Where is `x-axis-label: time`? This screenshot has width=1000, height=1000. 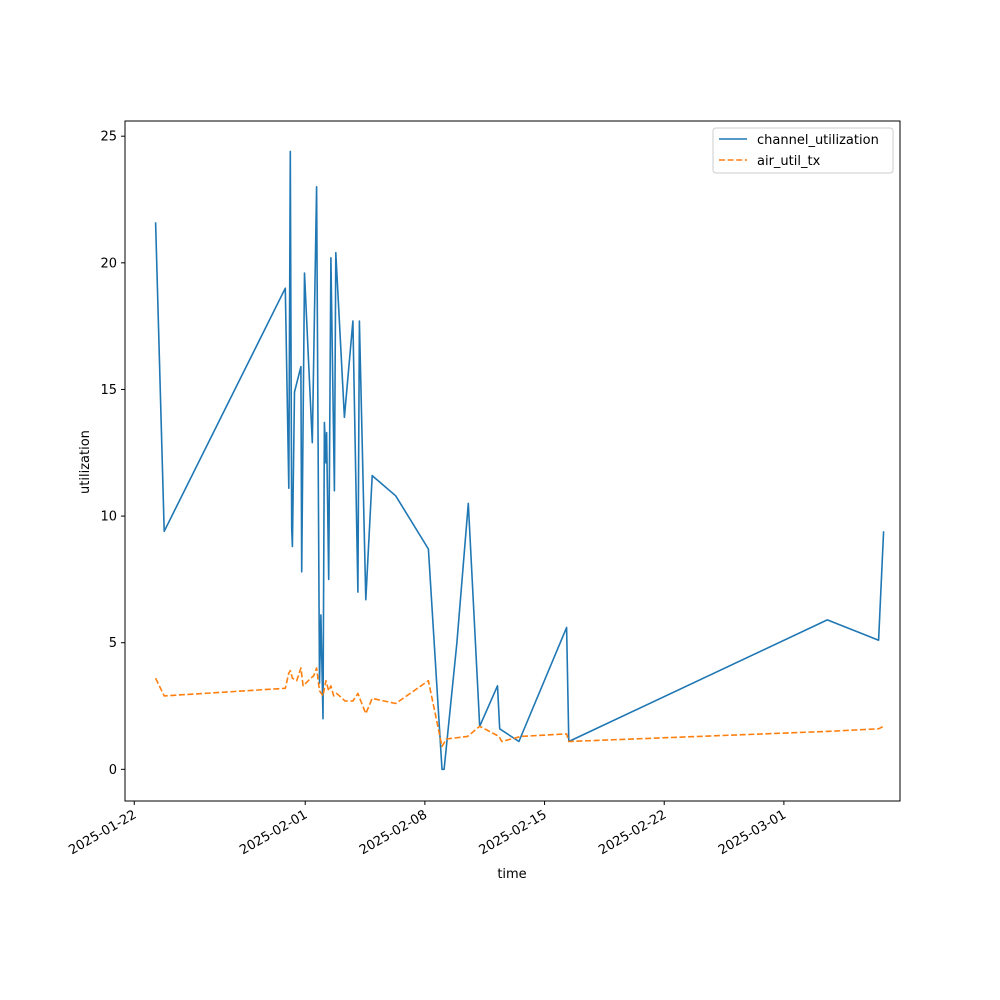 x-axis-label: time is located at coordinates (511, 874).